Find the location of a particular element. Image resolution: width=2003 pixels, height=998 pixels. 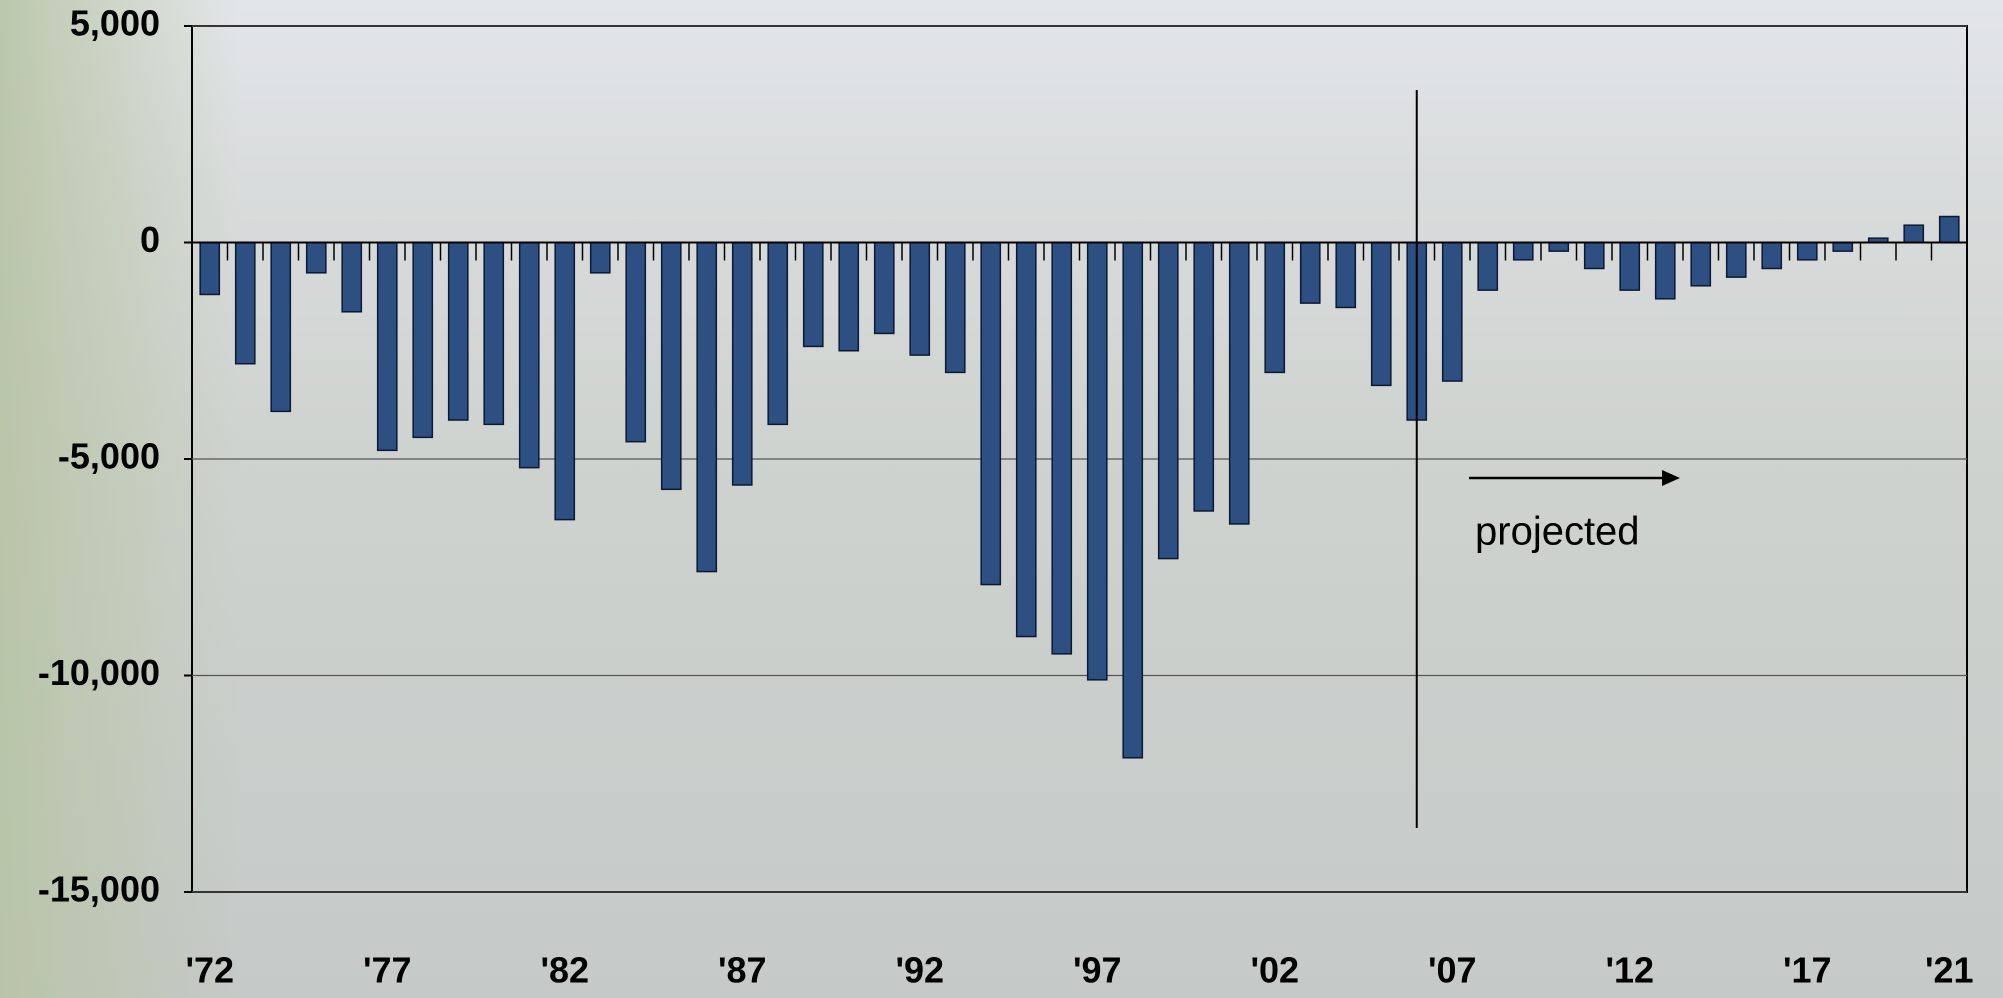

y-tick-label: -5,000 is located at coordinates (109, 456).